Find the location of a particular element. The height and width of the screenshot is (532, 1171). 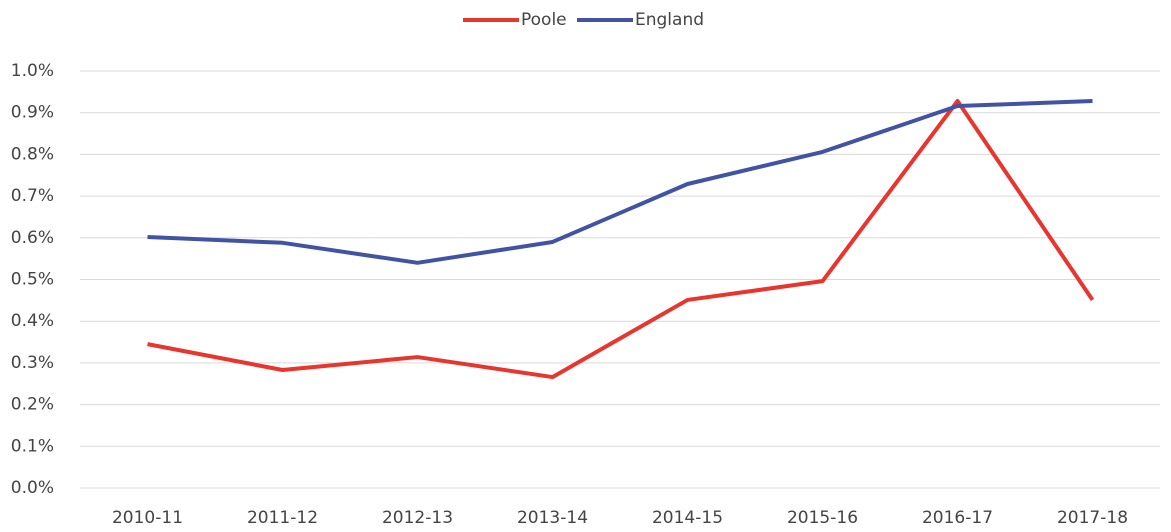

x-tick-label: 2015-16 is located at coordinates (822, 518).